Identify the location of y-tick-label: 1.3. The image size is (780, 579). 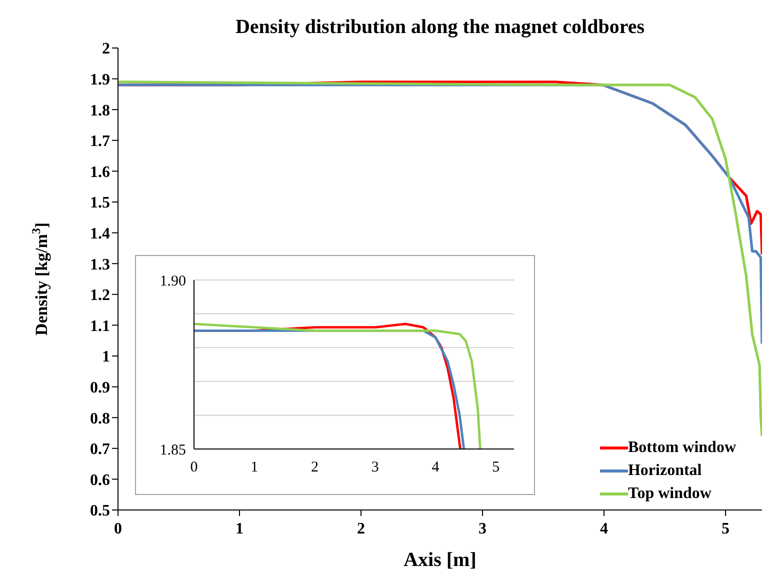
(100, 265).